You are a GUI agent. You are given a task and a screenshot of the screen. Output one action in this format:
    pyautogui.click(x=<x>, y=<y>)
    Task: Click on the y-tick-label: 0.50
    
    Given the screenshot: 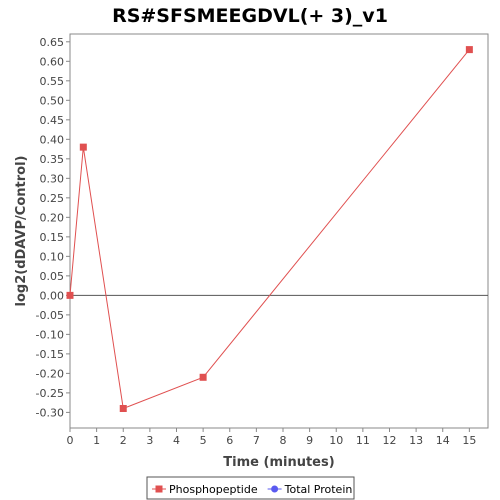 What is the action you would take?
    pyautogui.click(x=52, y=100)
    